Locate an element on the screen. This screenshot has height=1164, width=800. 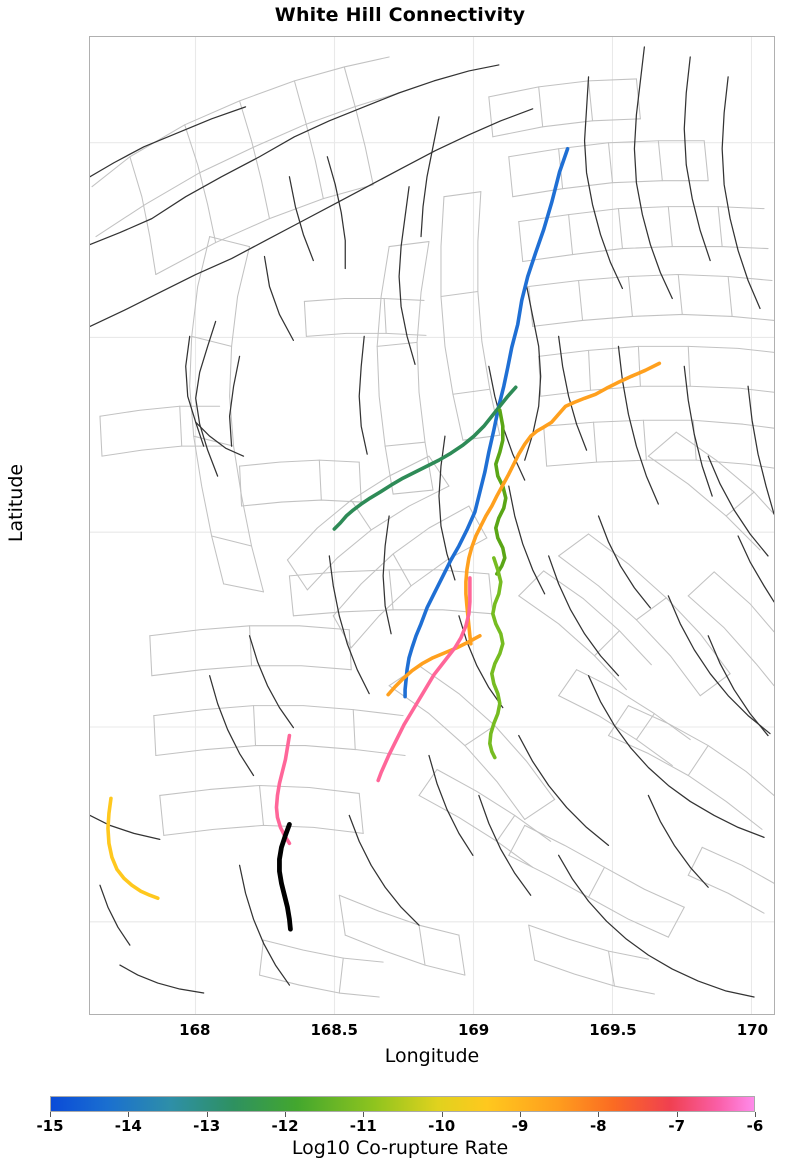
colorbar-tick-label: -6 is located at coordinates (755, 1126).